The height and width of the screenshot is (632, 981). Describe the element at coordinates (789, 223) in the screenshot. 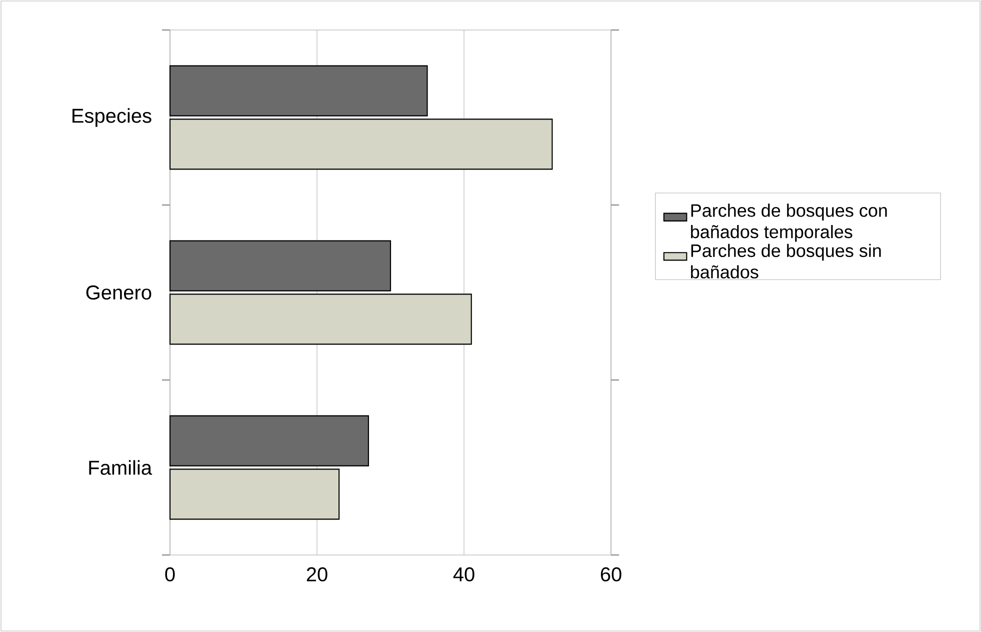

I see `legend-label: Parches de bosques con bañados temporales` at that location.